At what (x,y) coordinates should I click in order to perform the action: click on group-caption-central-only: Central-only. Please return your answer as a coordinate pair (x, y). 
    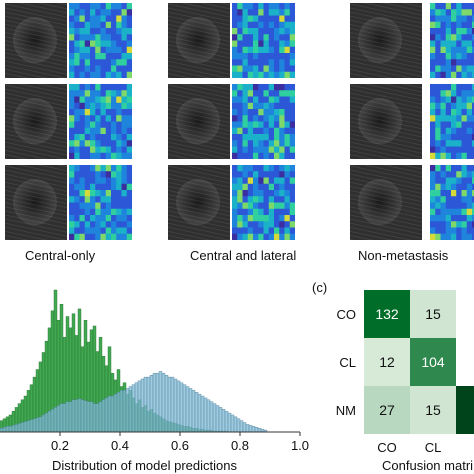
    Looking at the image, I should click on (60, 255).